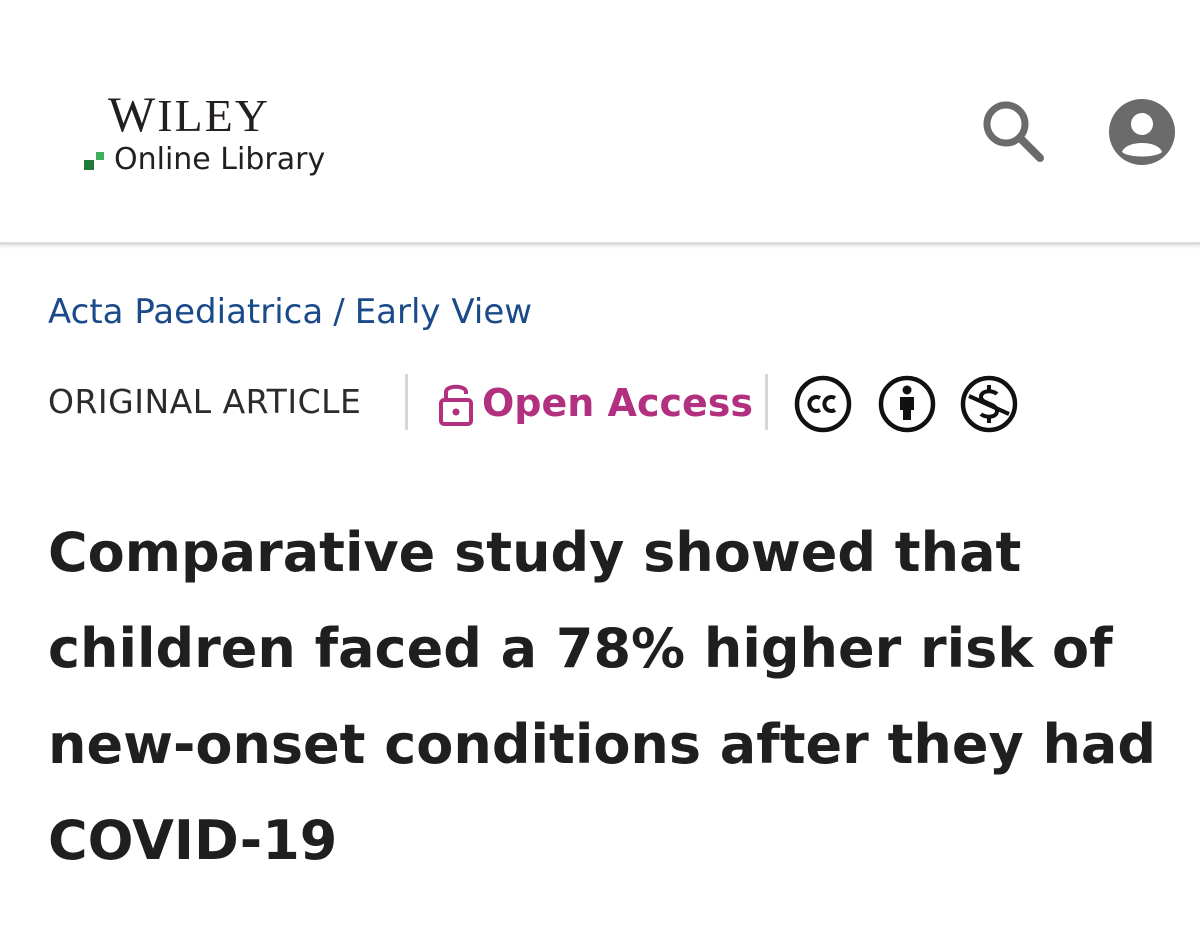 The image size is (1200, 947). What do you see at coordinates (618, 403) in the screenshot?
I see `open-access-label: Open Access` at bounding box center [618, 403].